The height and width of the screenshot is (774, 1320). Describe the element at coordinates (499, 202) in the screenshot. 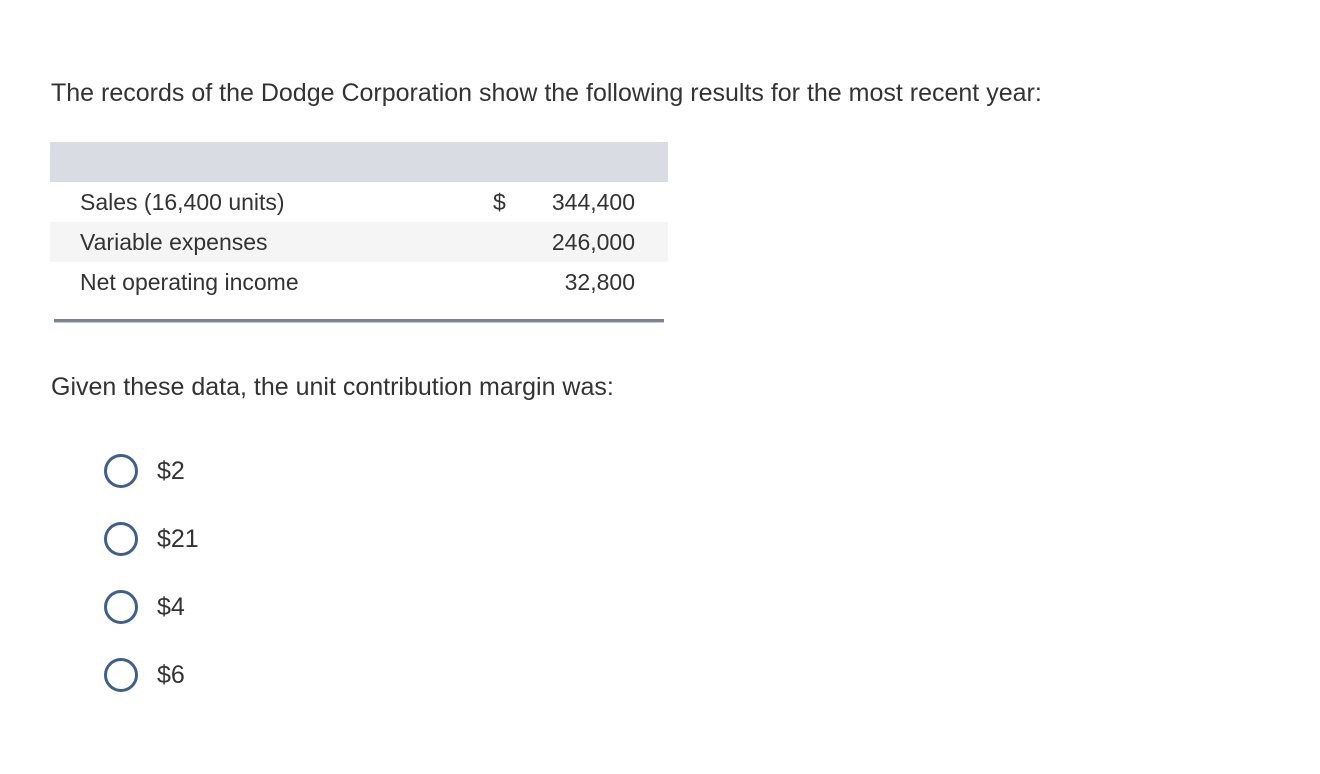

I see `currency-symbol: $` at that location.